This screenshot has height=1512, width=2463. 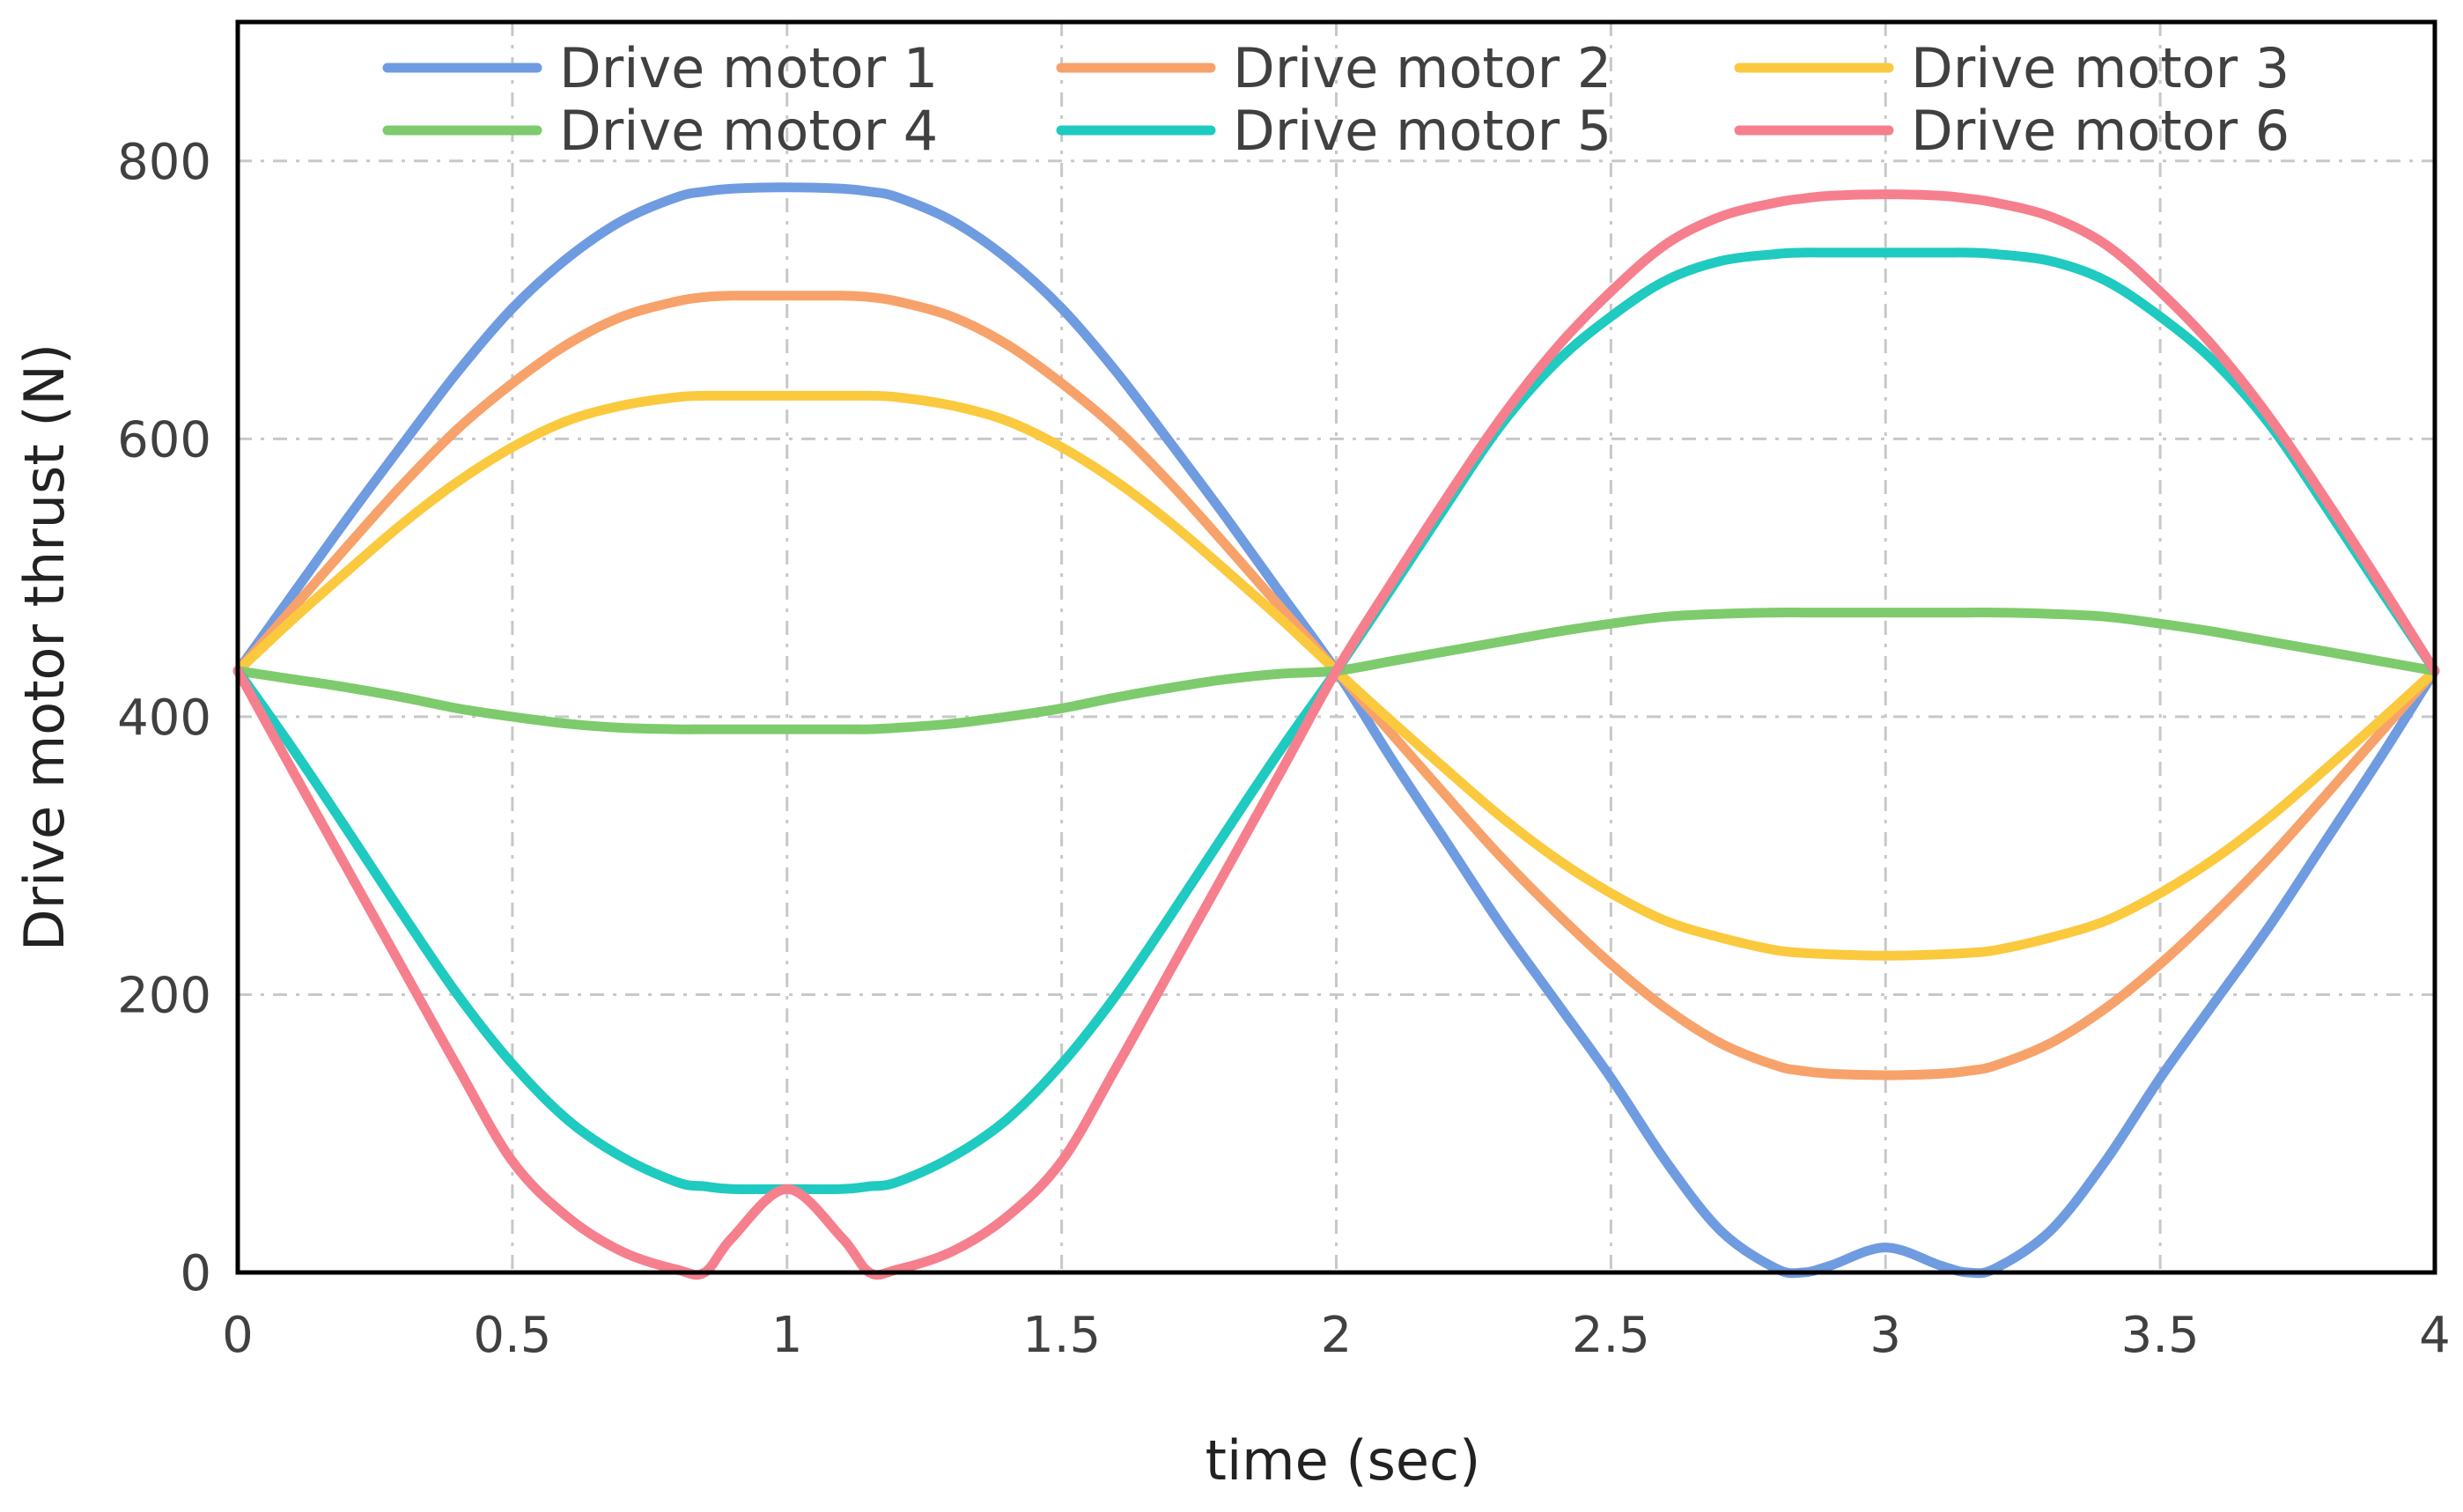 What do you see at coordinates (2100, 131) in the screenshot?
I see `legend-label-drive-motor-6: Drive motor 6` at bounding box center [2100, 131].